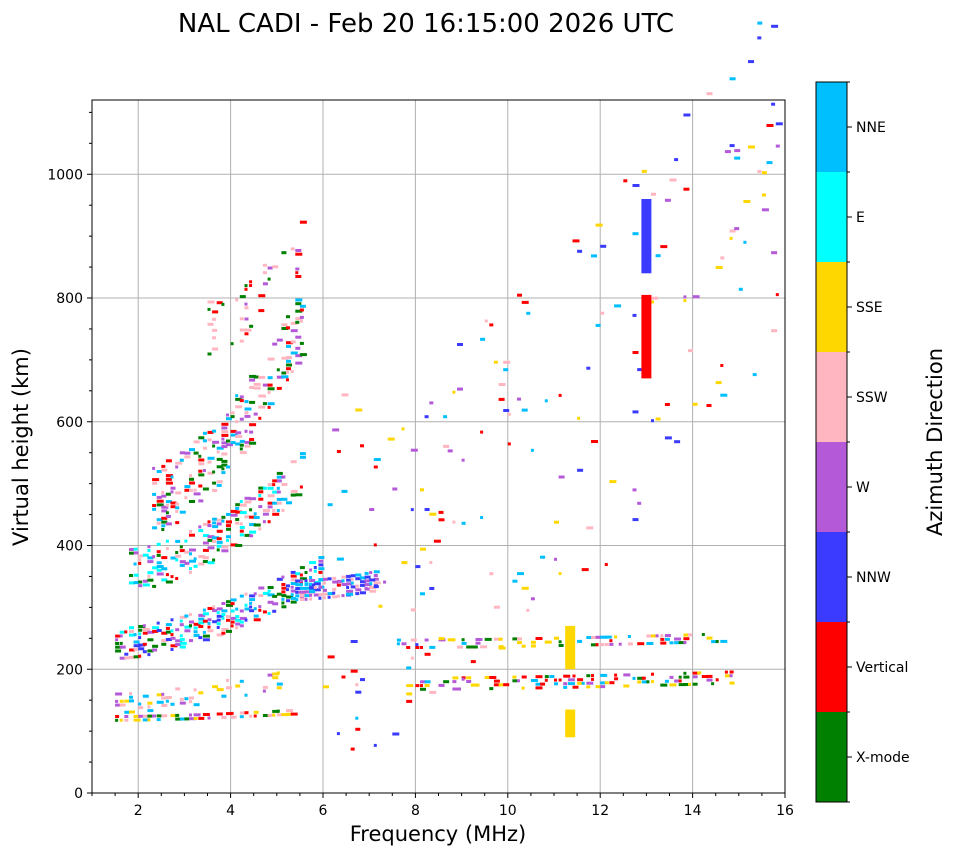 The height and width of the screenshot is (857, 958). Describe the element at coordinates (831, 217) in the screenshot. I see `colorbar-segment` at that location.